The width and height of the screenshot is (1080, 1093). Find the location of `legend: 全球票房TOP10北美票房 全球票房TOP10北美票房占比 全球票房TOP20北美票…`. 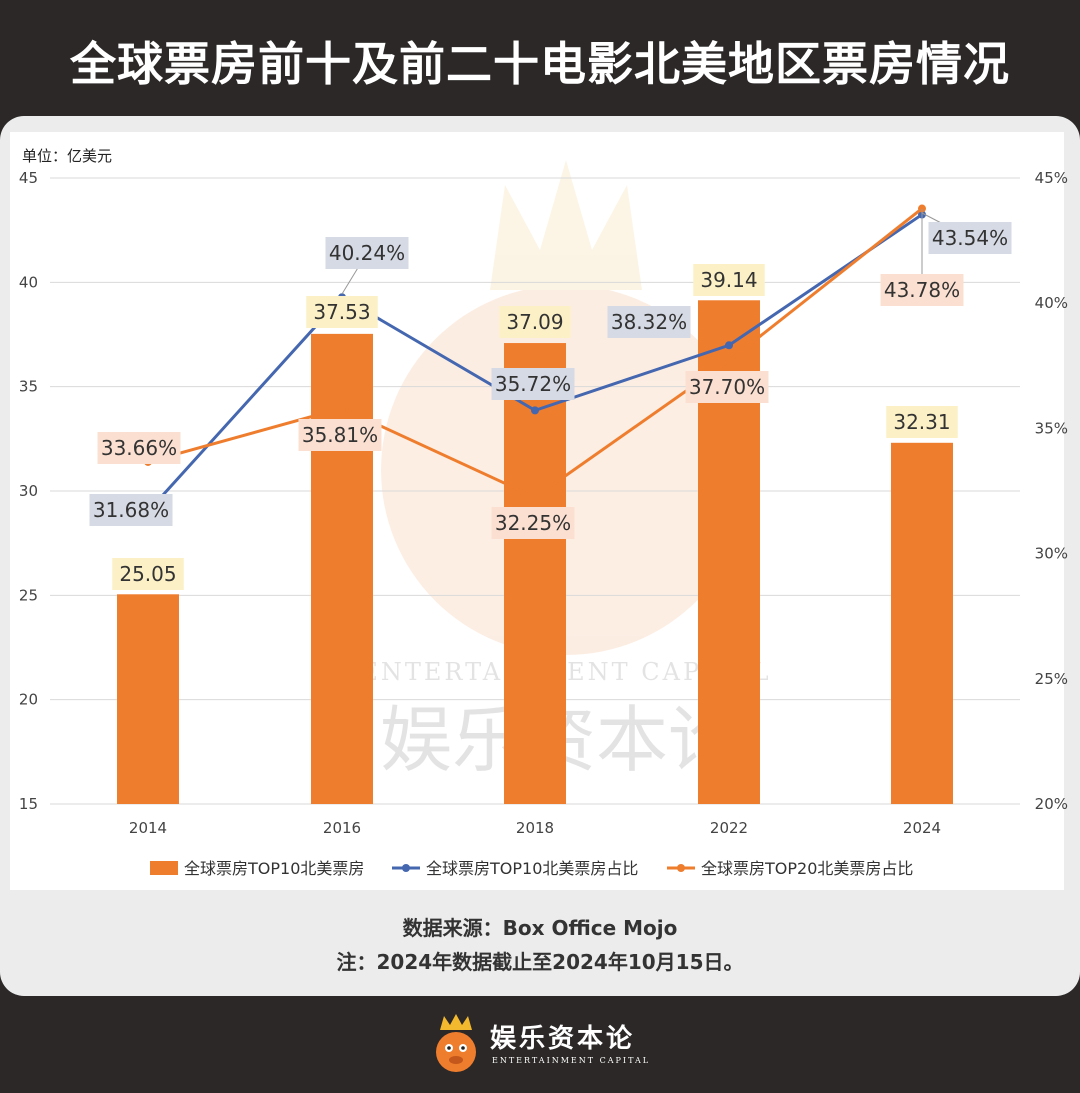

legend: 全球票房TOP10北美票房 全球票房TOP10北美票房占比 全球票房TOP20北美票… is located at coordinates (531, 868).